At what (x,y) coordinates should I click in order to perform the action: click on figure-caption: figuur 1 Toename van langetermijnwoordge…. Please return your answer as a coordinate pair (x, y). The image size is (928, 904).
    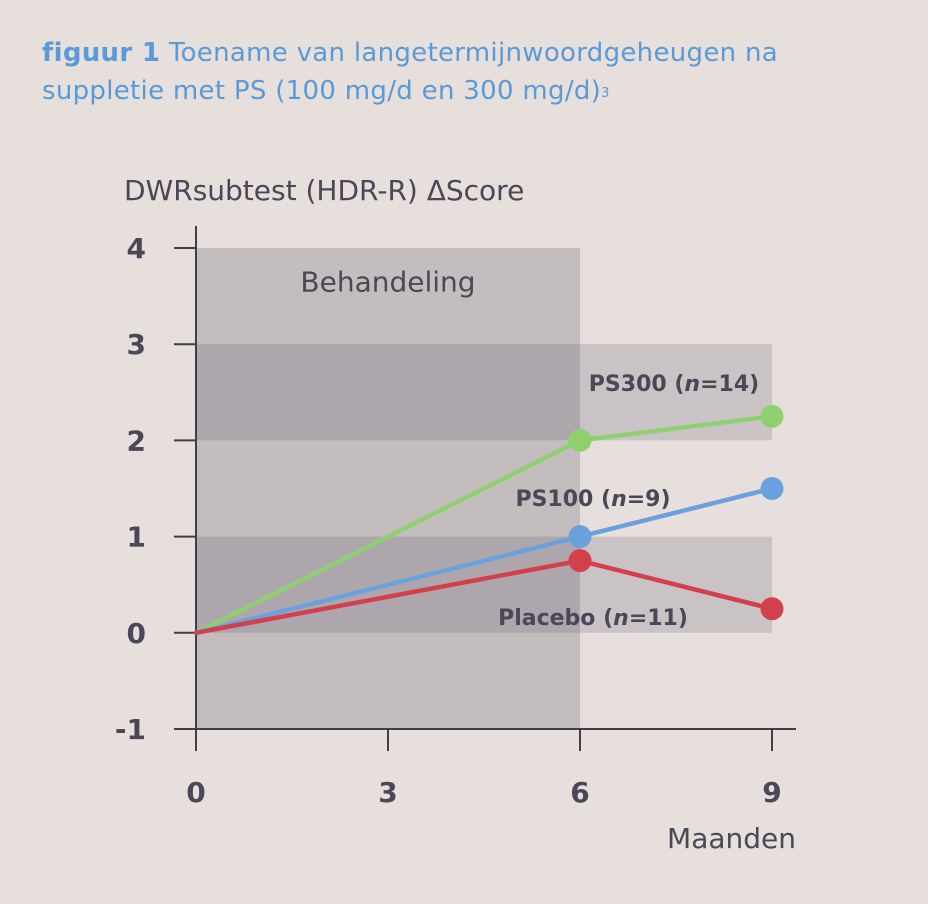
    Looking at the image, I should click on (472, 73).